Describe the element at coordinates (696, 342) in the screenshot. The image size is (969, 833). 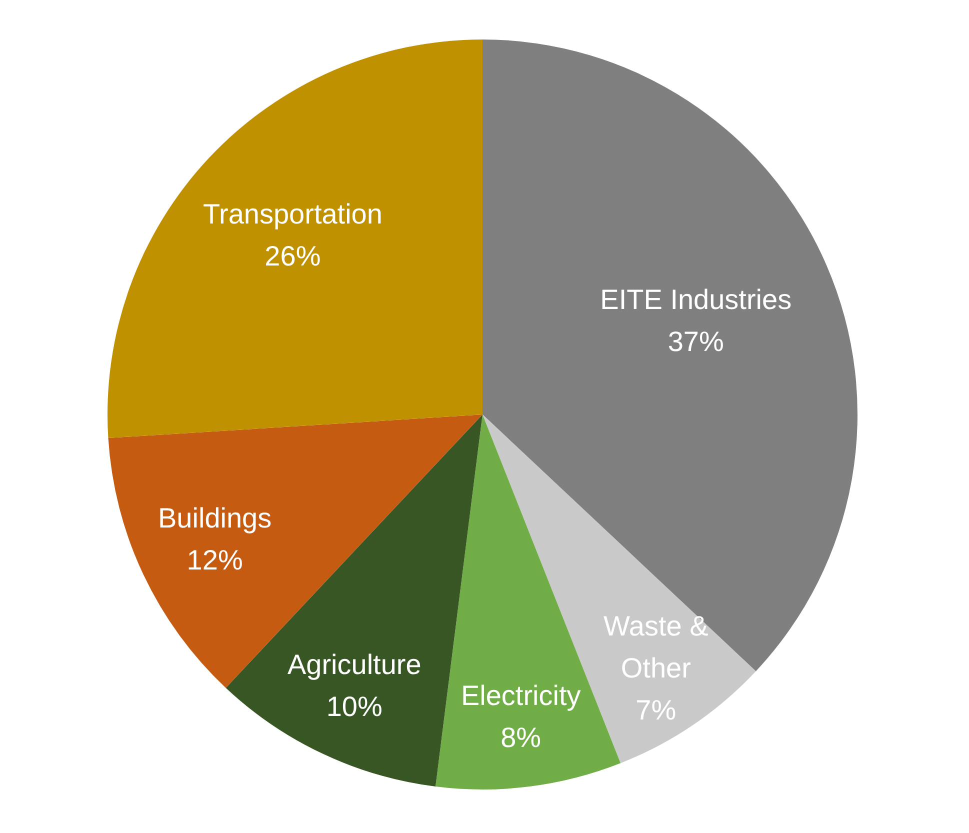
I see `data-label: 37%` at that location.